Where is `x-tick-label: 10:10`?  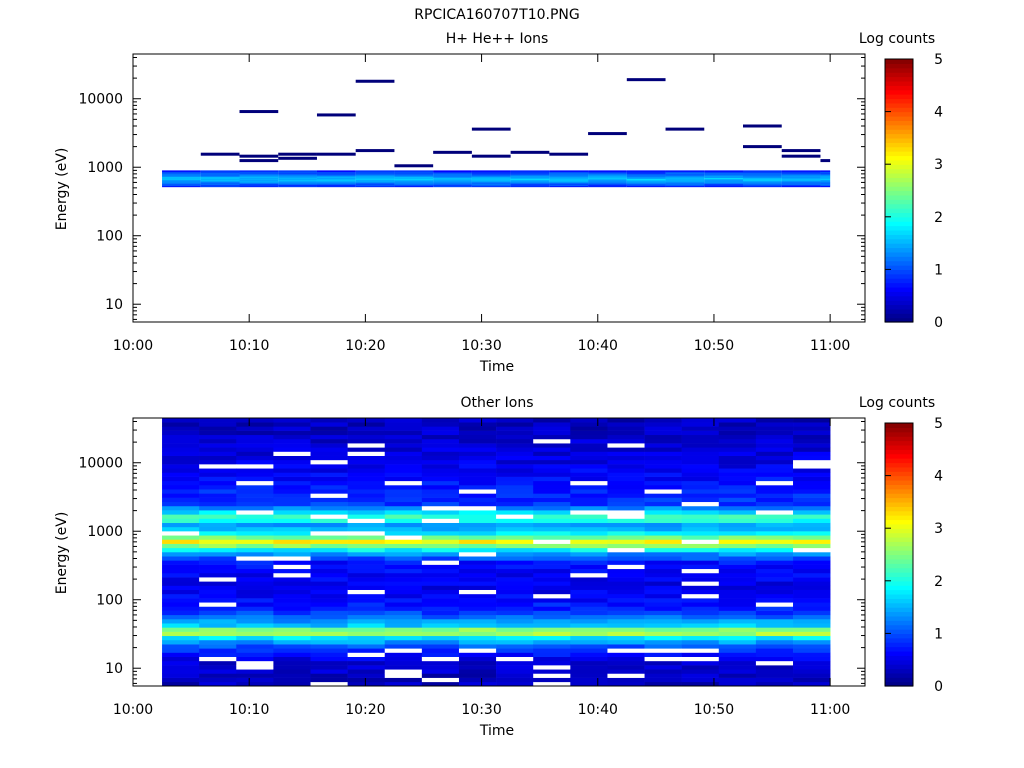 x-tick-label: 10:10 is located at coordinates (249, 346).